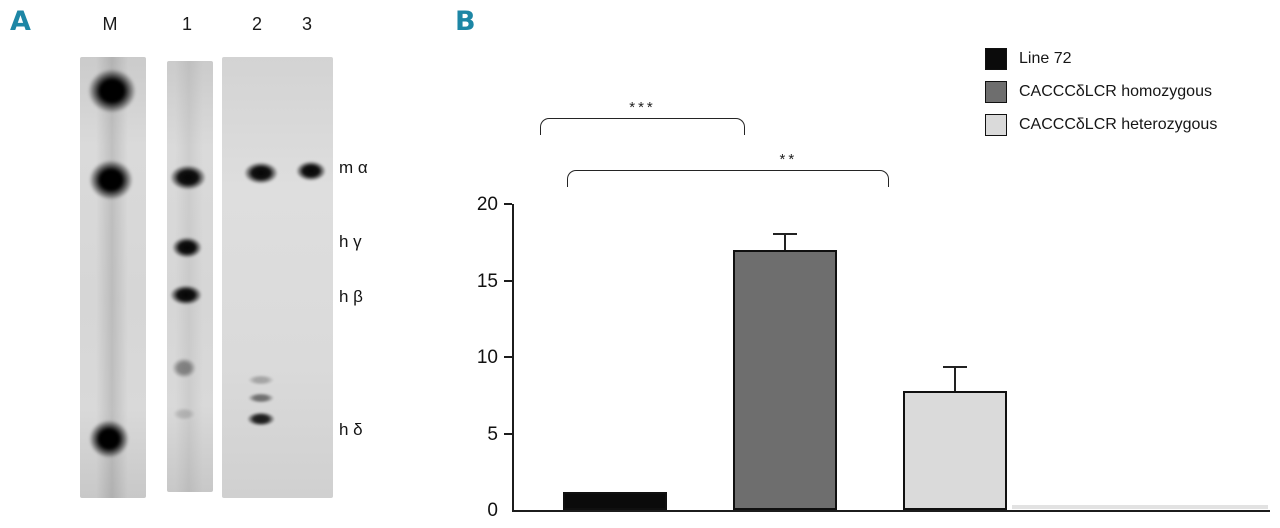  I want to click on lane-label-3: 3, so click(306, 24).